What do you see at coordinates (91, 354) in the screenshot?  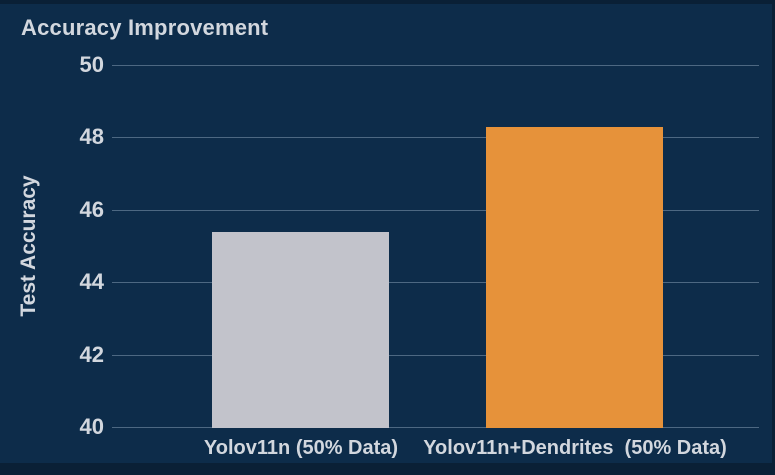 I see `y-tick-label: 42` at bounding box center [91, 354].